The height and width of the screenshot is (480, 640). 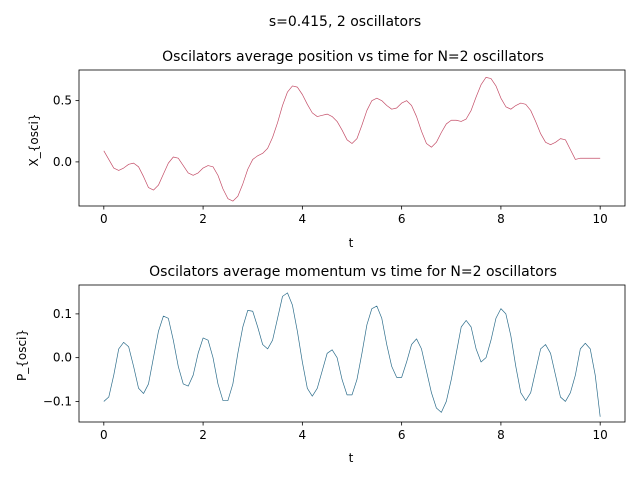 What do you see at coordinates (62, 314) in the screenshot?
I see `momentum-y-tick-label: 0.1` at bounding box center [62, 314].